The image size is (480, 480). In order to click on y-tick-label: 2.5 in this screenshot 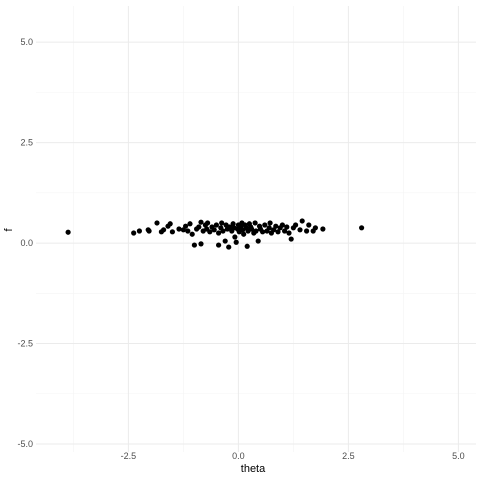, I will do `click(26, 143)`.